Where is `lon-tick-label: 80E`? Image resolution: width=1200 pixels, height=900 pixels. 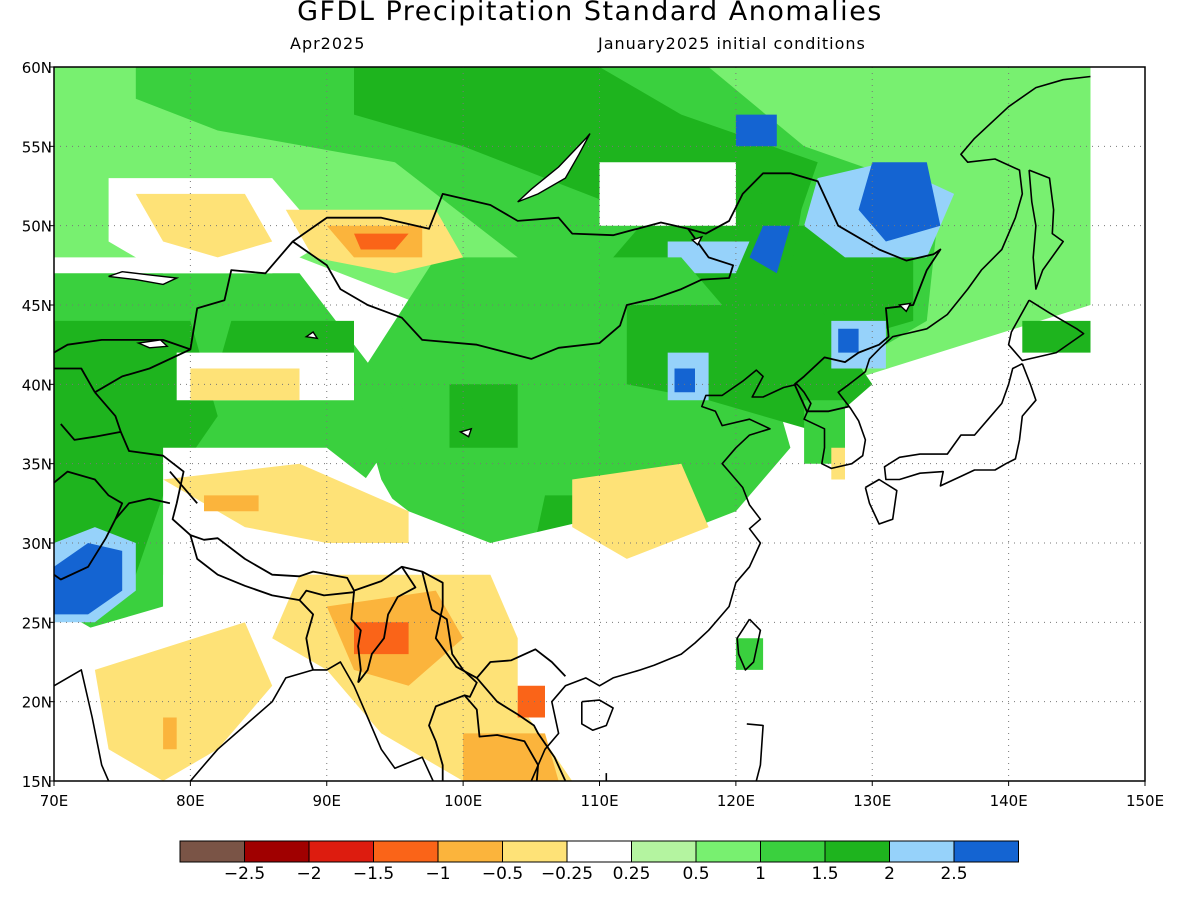
lon-tick-label: 80E is located at coordinates (190, 801).